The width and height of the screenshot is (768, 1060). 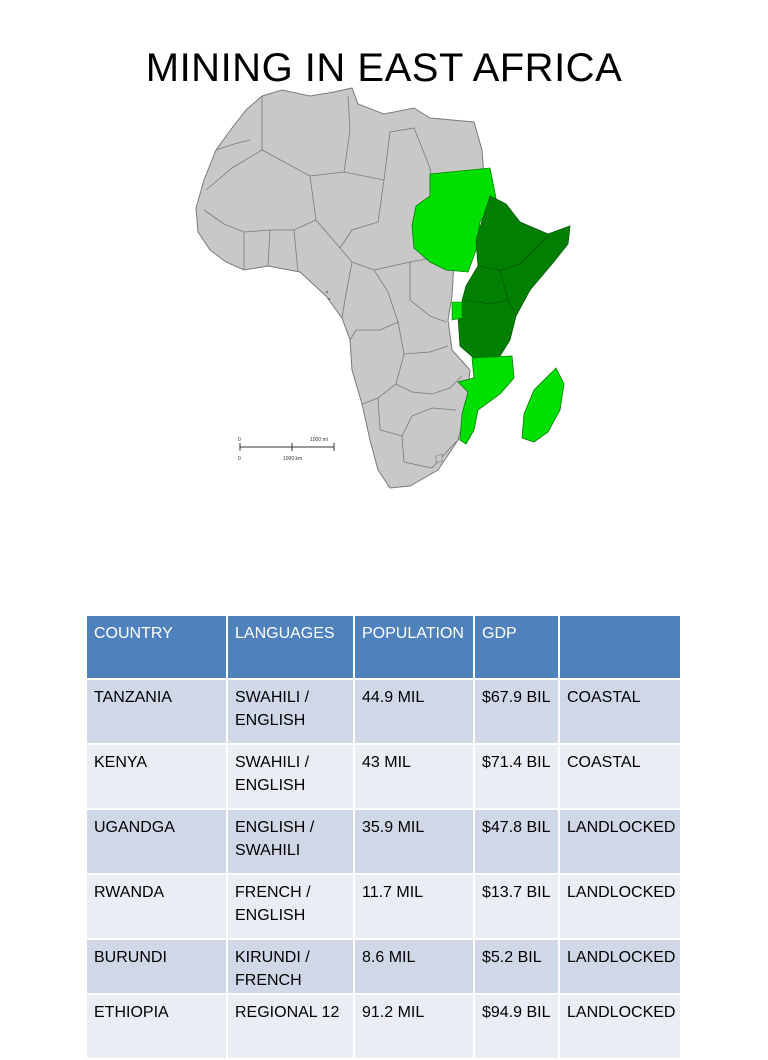 I want to click on header-population: POPULATION, so click(x=414, y=648).